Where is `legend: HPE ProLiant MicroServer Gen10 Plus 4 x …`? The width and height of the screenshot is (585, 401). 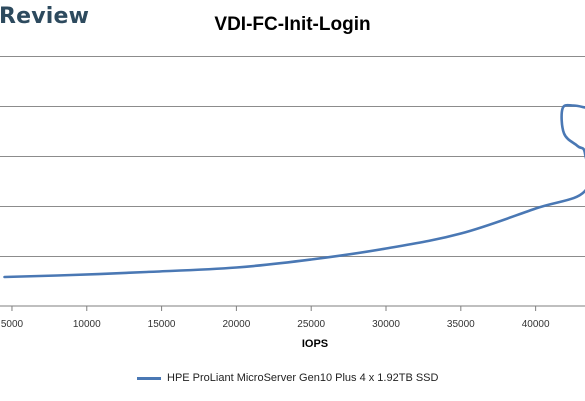 legend: HPE ProLiant MicroServer Gen10 Plus 4 x … is located at coordinates (287, 378).